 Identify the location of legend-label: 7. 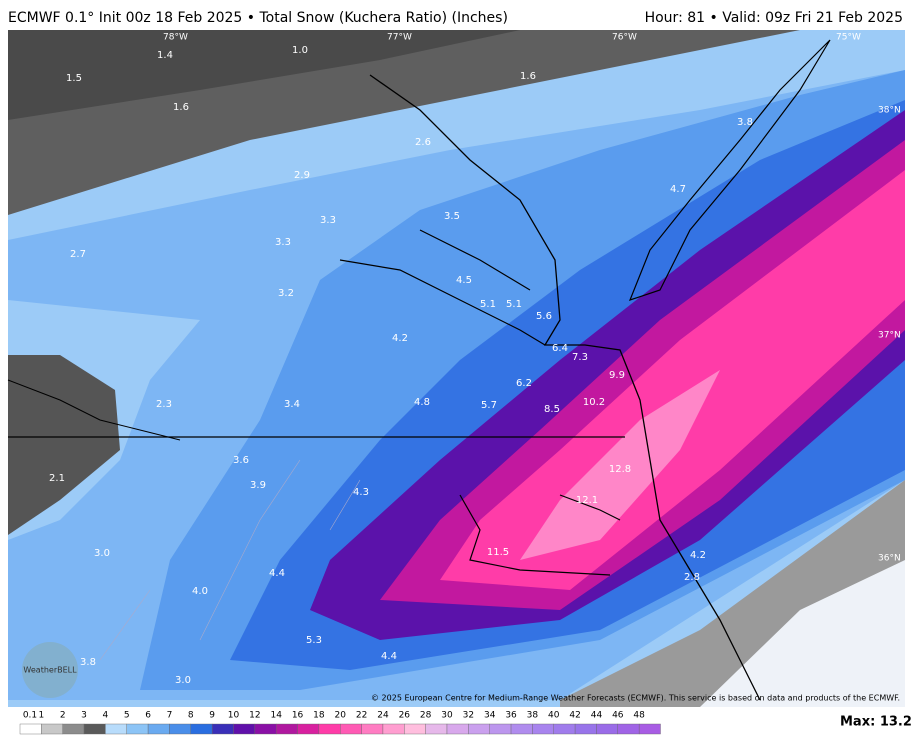
(170, 716).